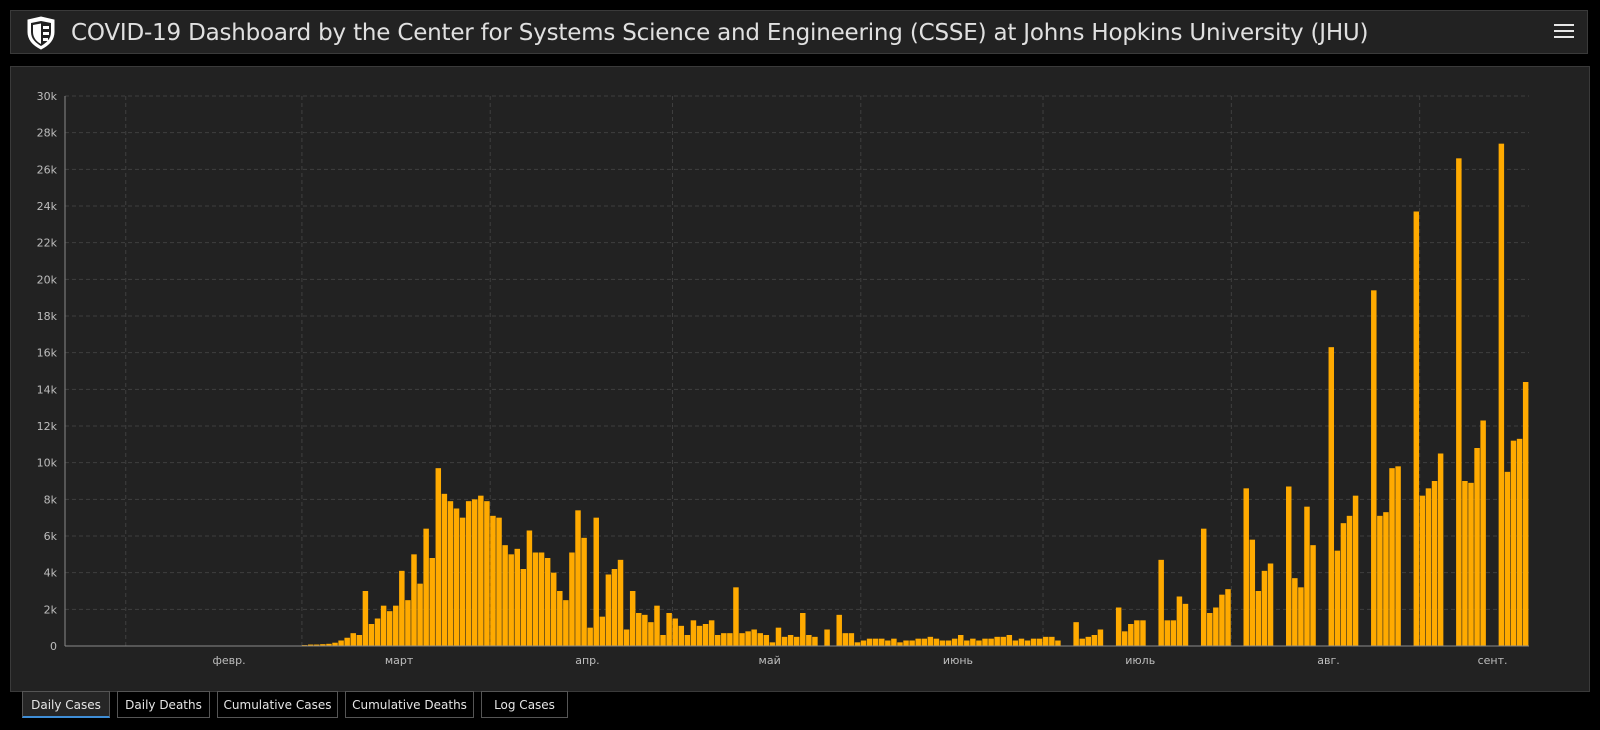 This screenshot has width=1600, height=730. Describe the element at coordinates (66, 704) in the screenshot. I see `tab-daily-cases: Daily Cases` at that location.